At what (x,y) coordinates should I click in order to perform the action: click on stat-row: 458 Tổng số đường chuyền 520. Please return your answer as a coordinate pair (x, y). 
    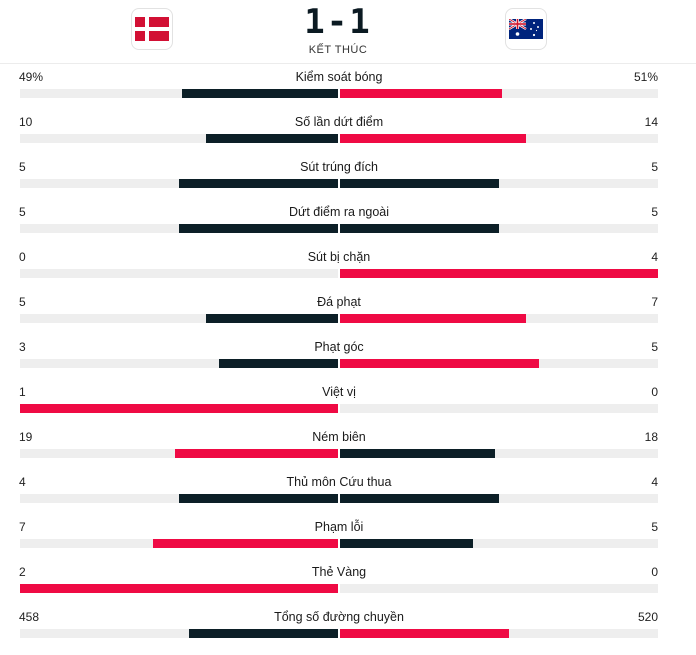
    Looking at the image, I should click on (348, 630).